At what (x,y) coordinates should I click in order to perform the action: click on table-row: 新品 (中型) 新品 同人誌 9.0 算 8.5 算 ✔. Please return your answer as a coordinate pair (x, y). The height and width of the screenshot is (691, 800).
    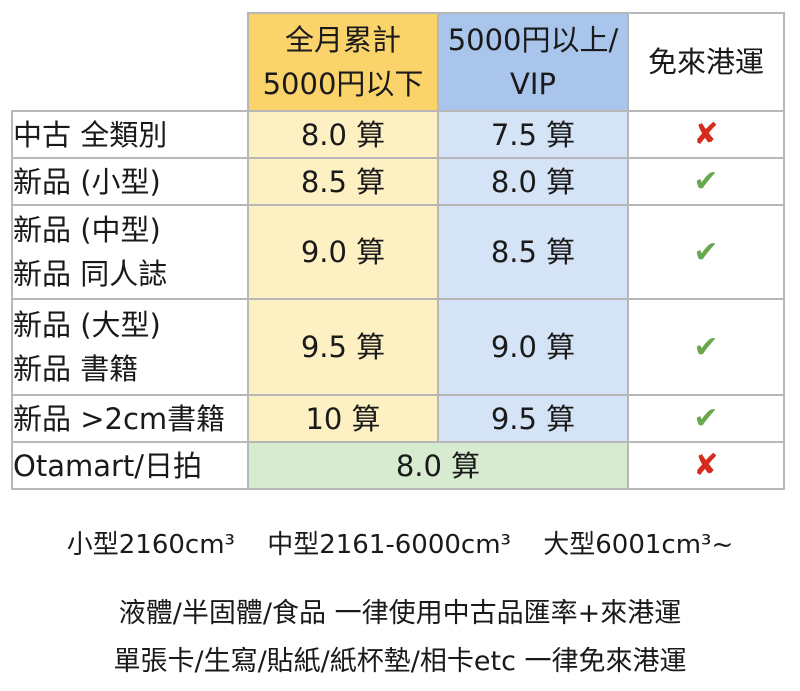
    Looking at the image, I should click on (398, 252).